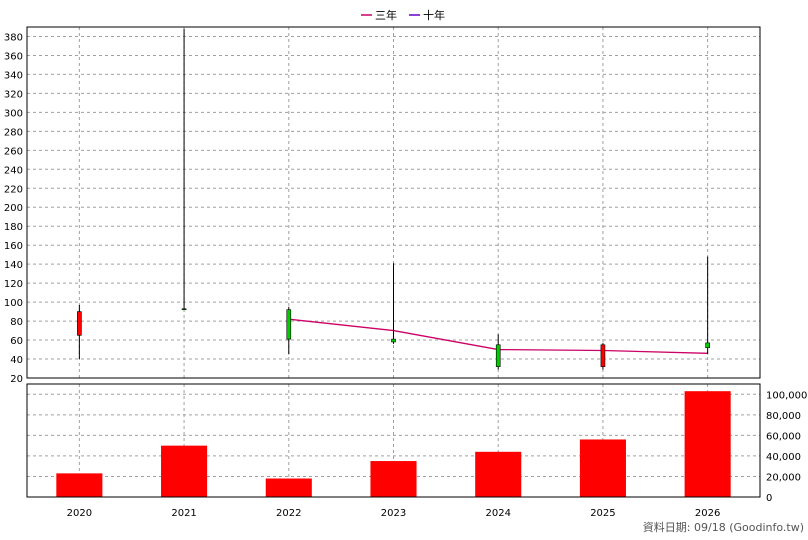 The width and height of the screenshot is (808, 540). Describe the element at coordinates (783, 436) in the screenshot. I see `volume-tick-label: 60,000` at that location.